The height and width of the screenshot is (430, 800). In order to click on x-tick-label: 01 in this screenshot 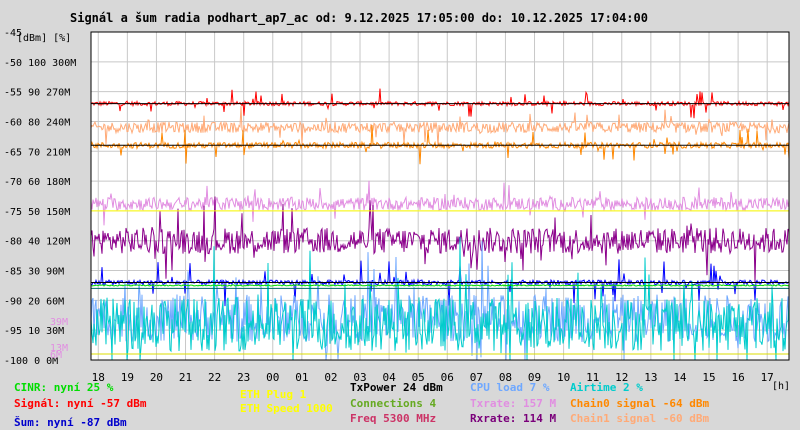, I will do `click(301, 377)`.